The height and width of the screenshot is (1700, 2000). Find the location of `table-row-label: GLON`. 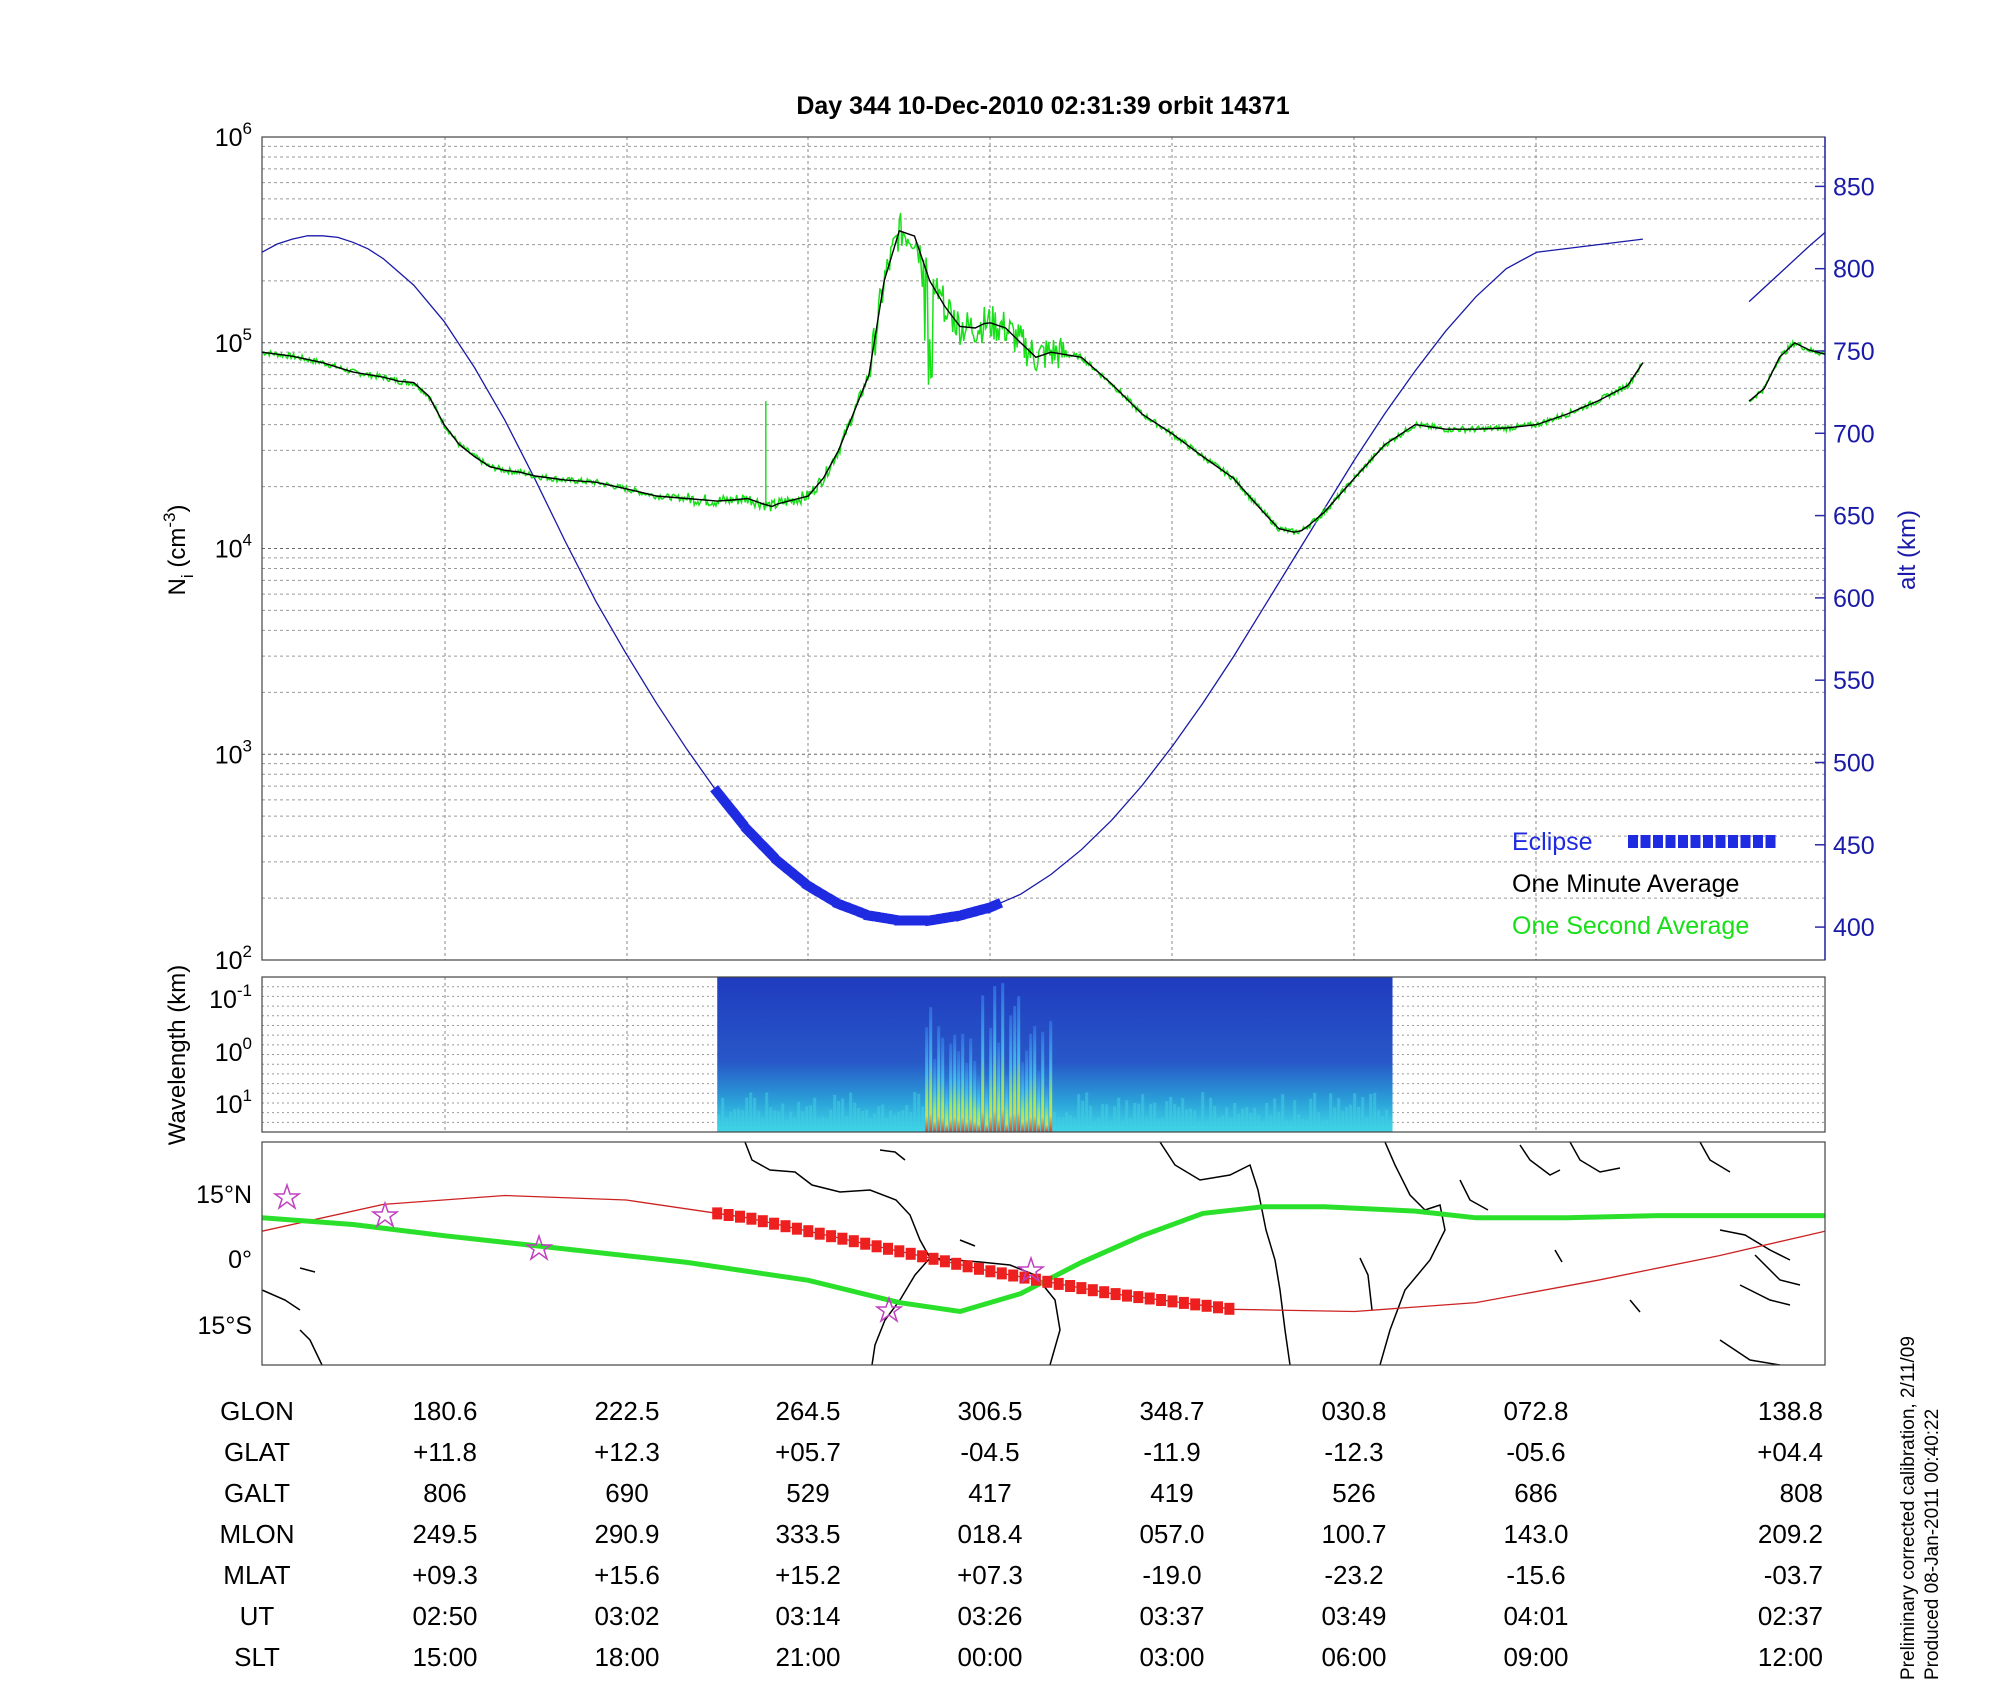

table-row-label: GLON is located at coordinates (257, 1411).